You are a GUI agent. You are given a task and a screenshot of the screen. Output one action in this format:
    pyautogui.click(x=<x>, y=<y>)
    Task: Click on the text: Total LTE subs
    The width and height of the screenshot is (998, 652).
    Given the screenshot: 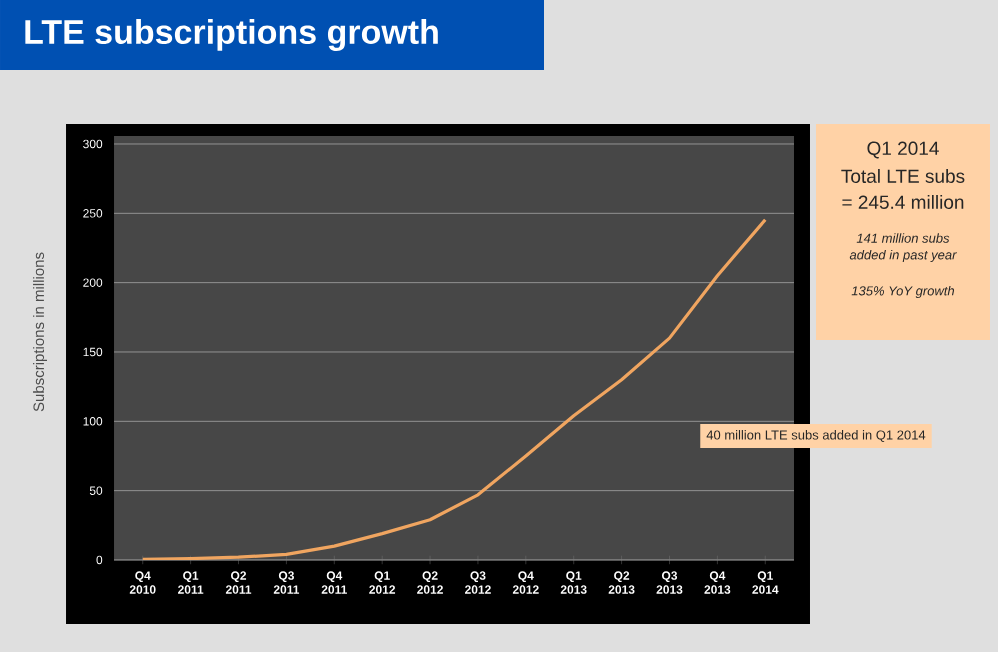 What is the action you would take?
    pyautogui.click(x=903, y=176)
    